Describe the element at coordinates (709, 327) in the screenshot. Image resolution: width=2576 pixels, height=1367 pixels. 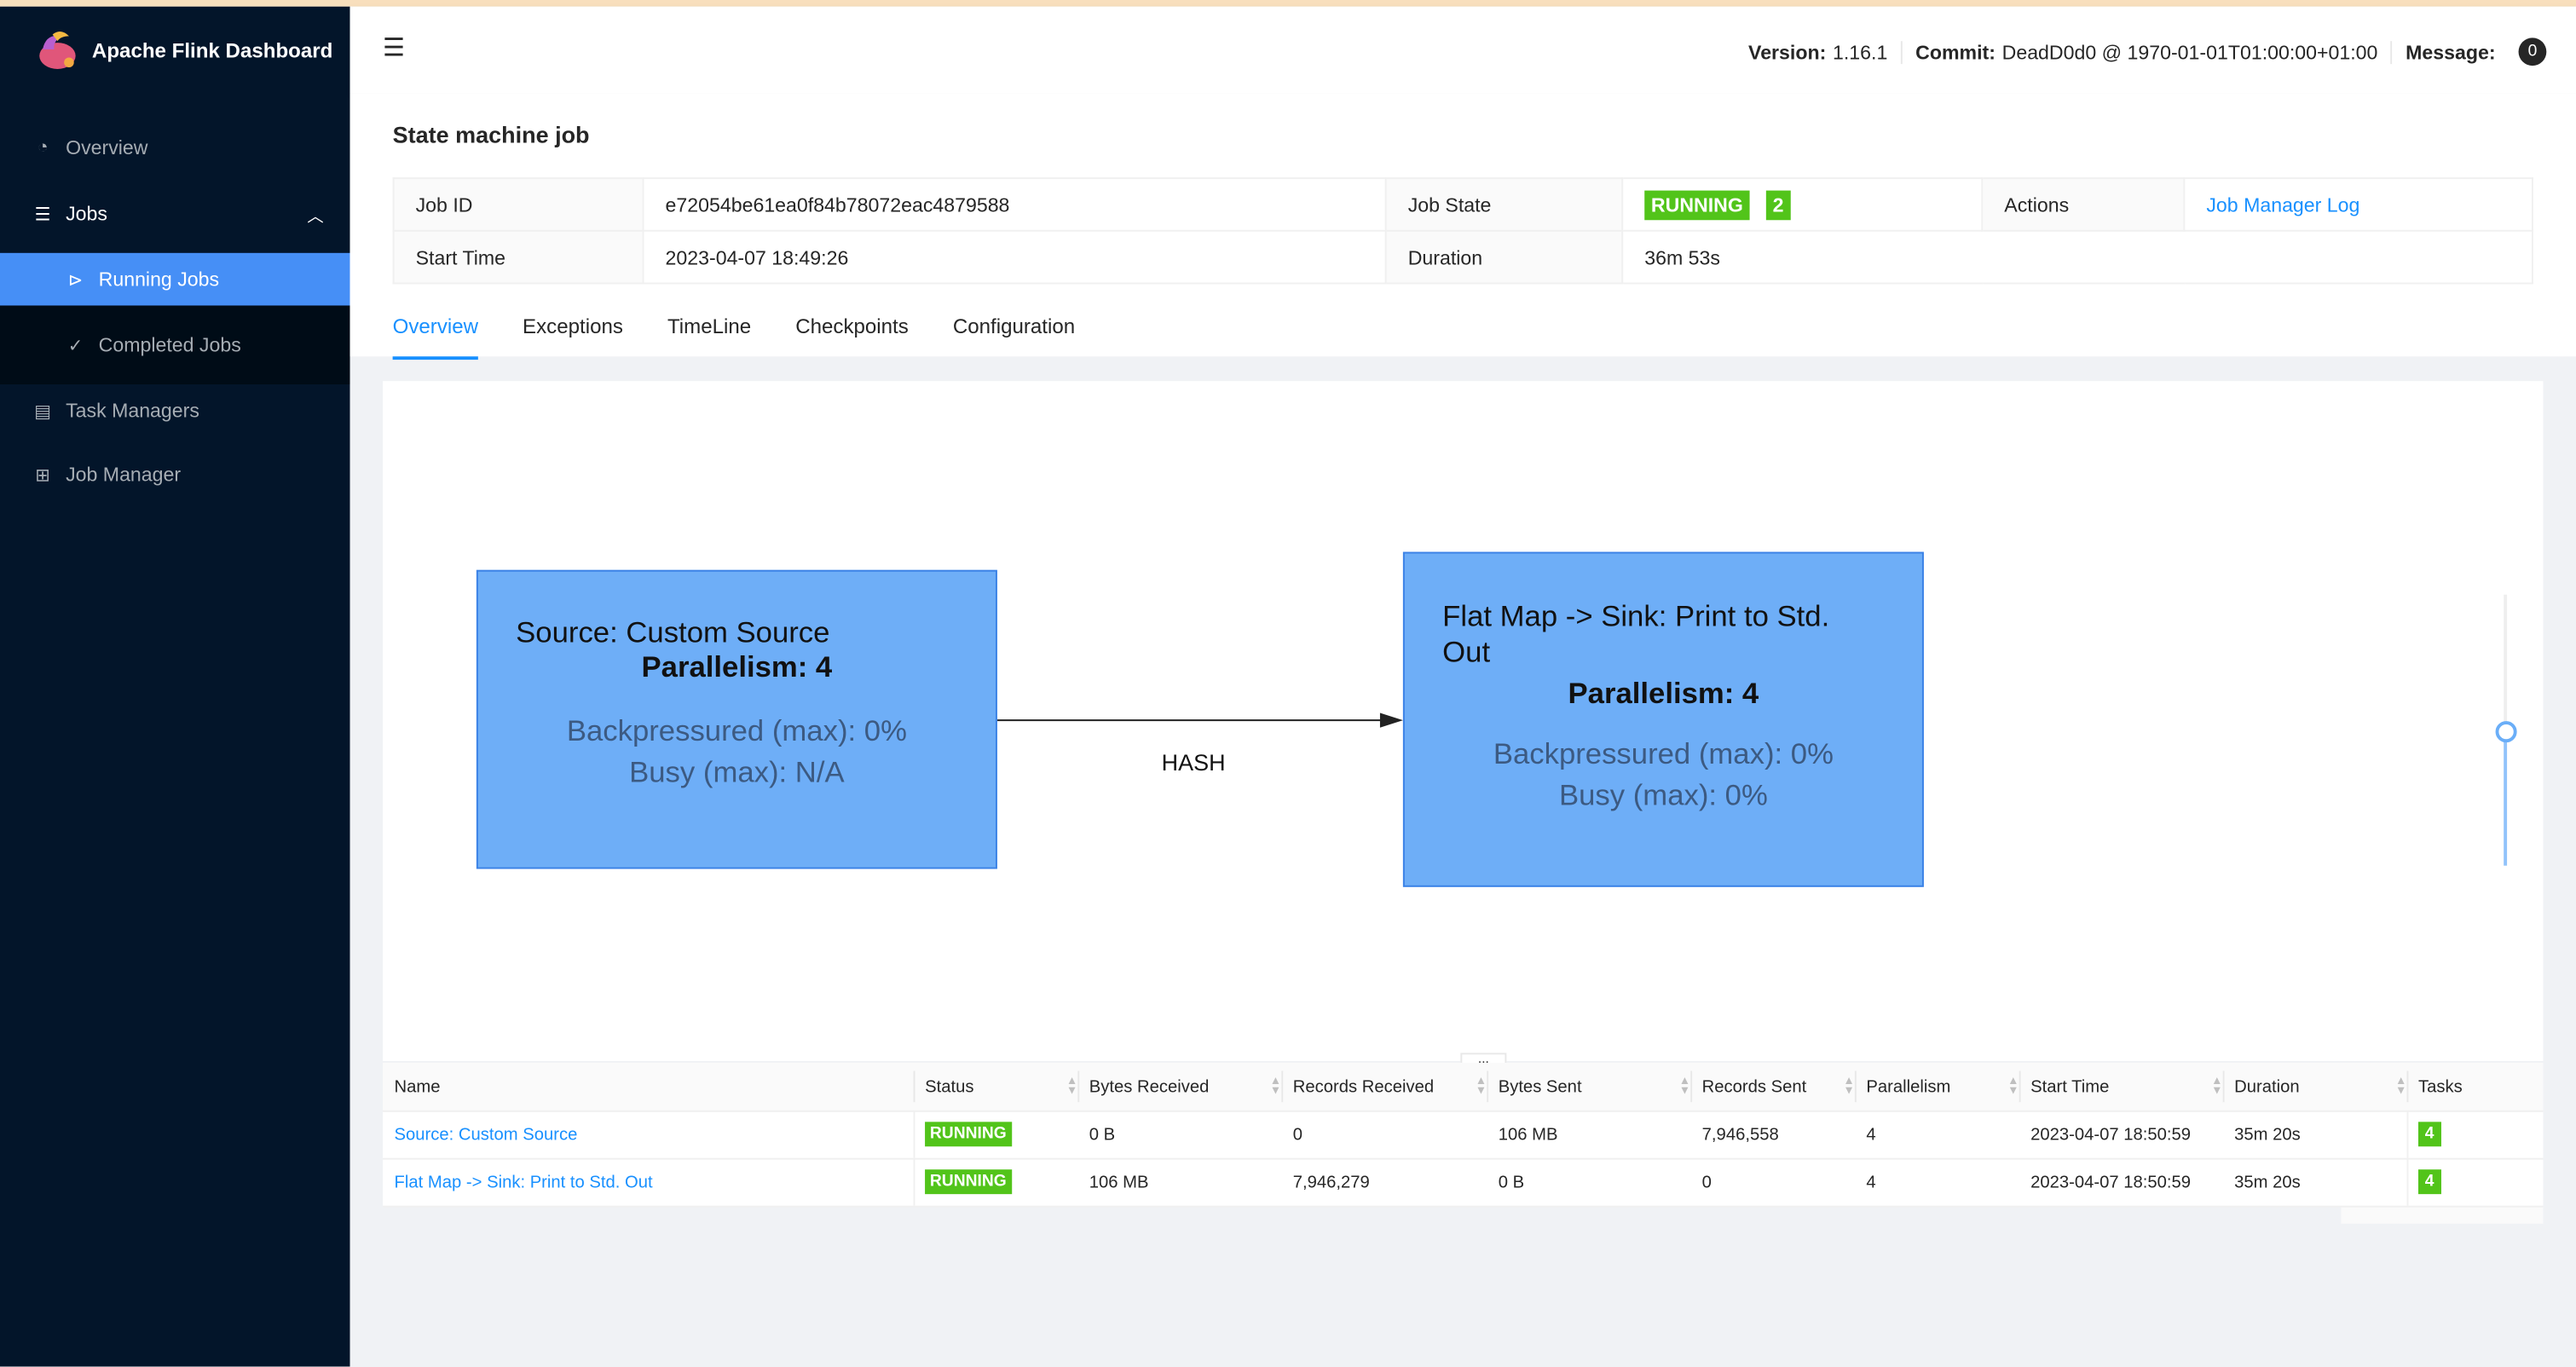
I see `tab-timeline: TimeLine` at that location.